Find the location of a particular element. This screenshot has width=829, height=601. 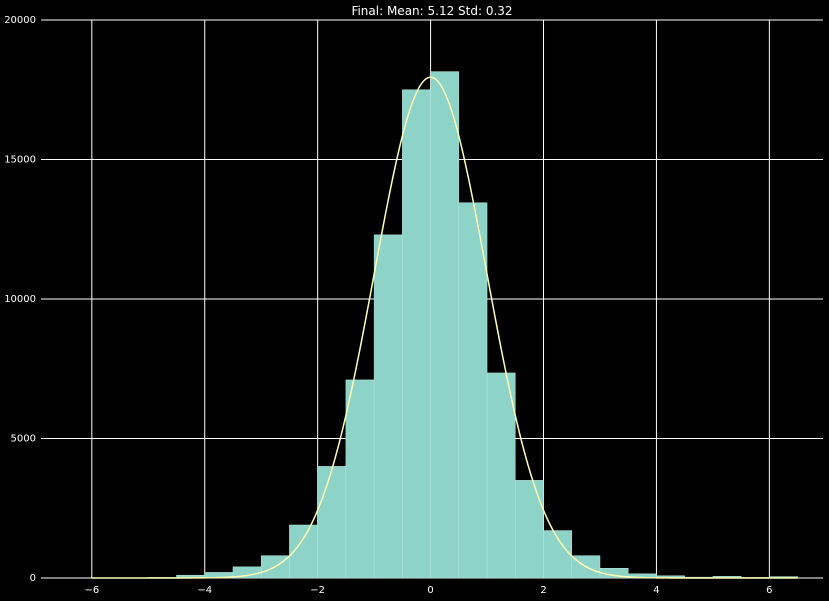

x-tick-label: 4 is located at coordinates (656, 590).